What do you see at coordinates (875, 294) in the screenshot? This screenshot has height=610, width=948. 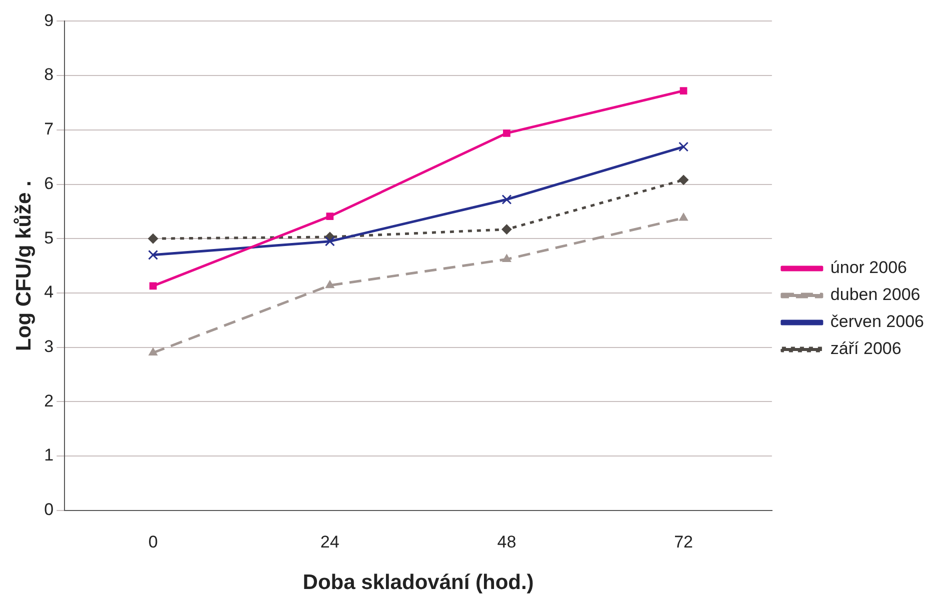 I see `legend-label: duben 2006` at bounding box center [875, 294].